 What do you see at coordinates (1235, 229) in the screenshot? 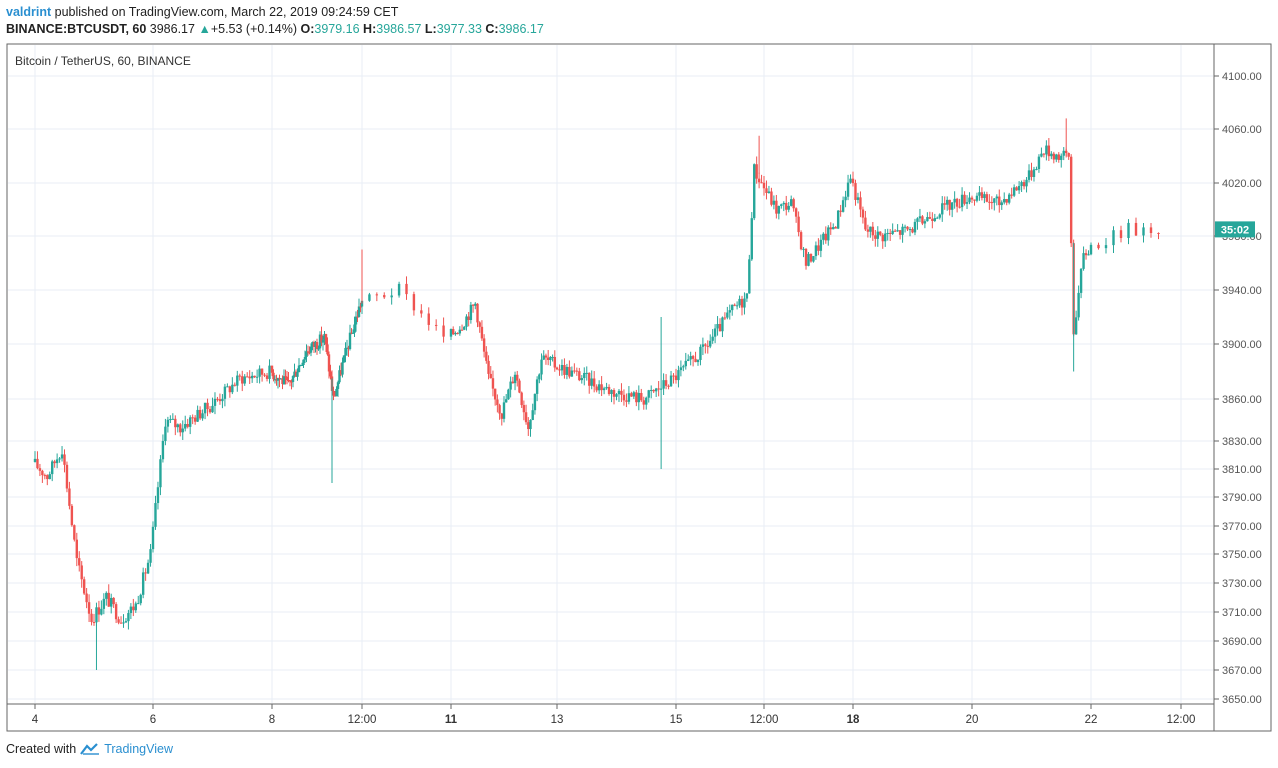
I see `current-price-tag: 35:02` at bounding box center [1235, 229].